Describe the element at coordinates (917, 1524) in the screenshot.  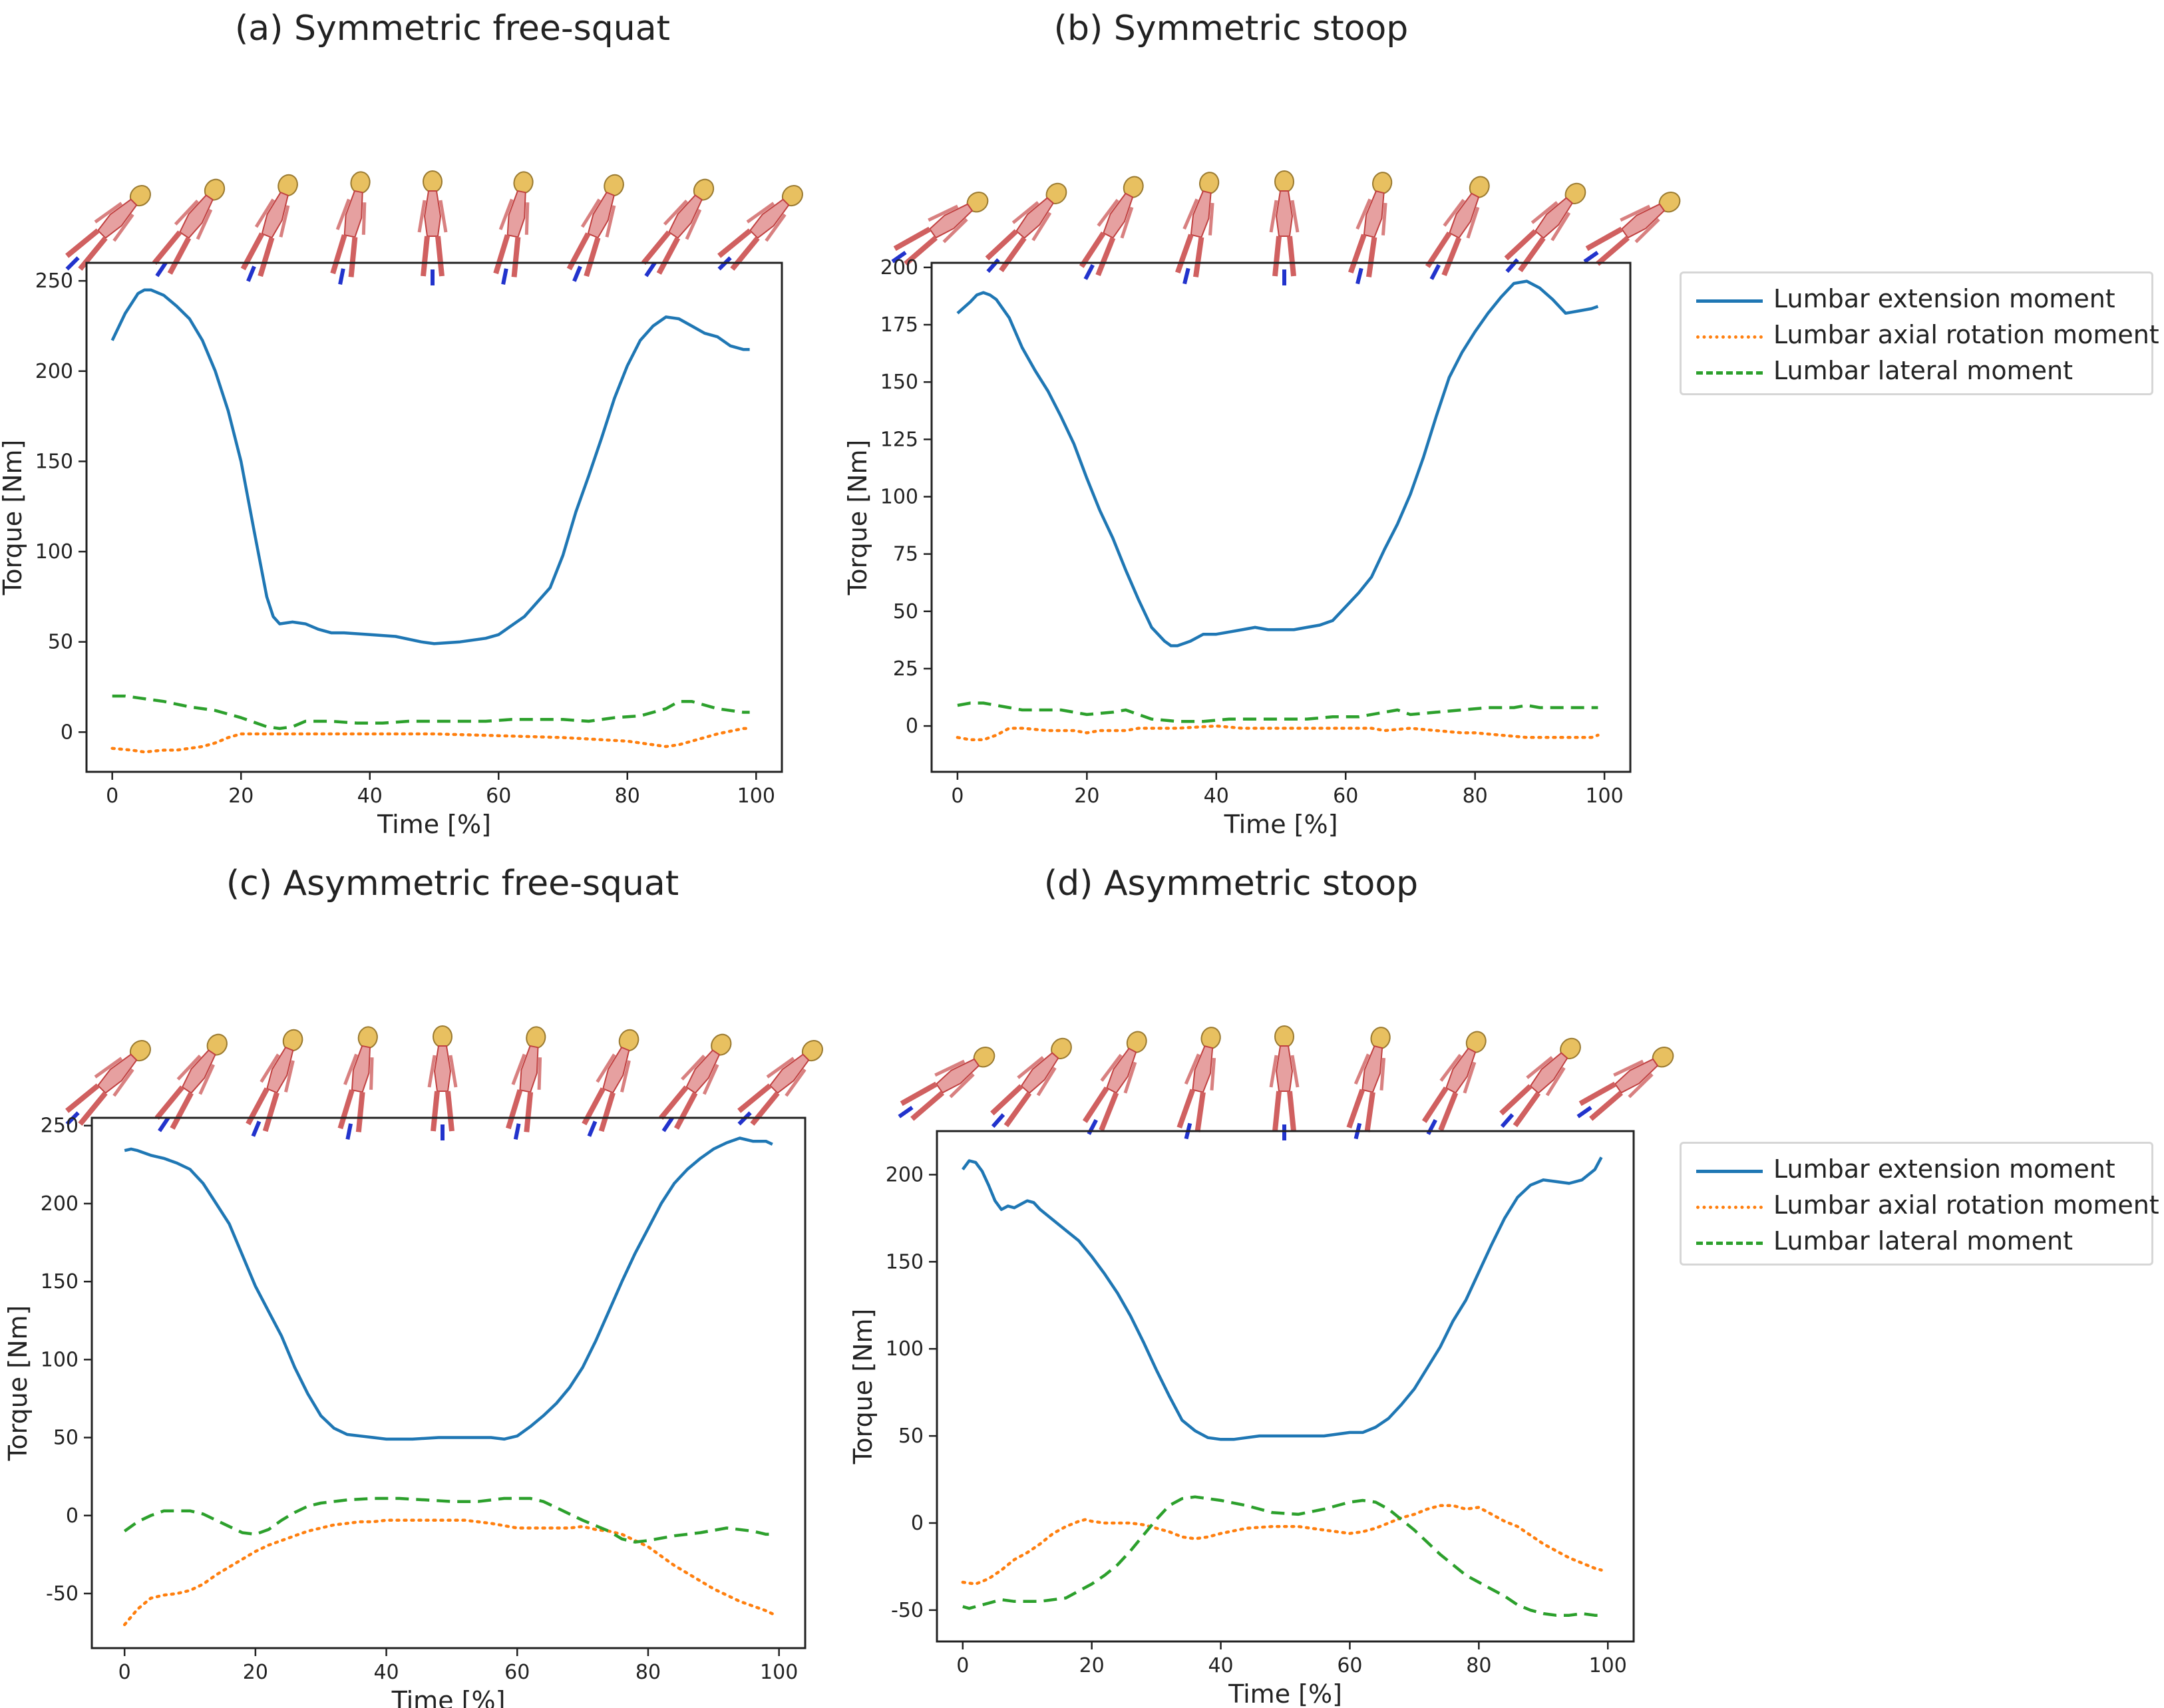
I see `y-tick-label: 0` at that location.